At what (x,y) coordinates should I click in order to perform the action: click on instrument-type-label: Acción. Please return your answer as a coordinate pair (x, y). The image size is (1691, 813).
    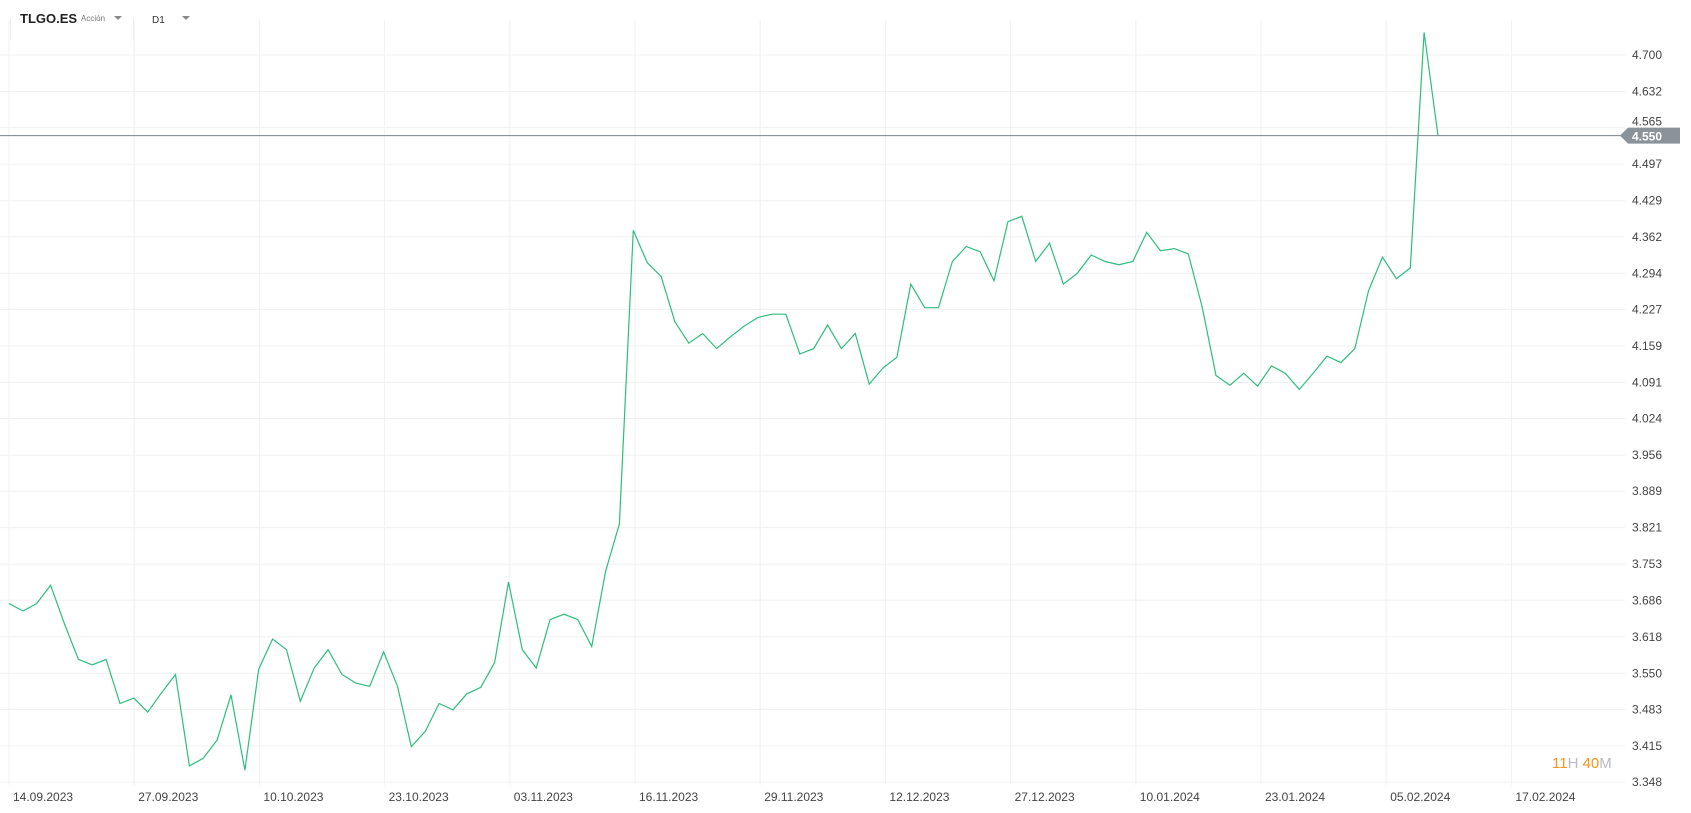
    Looking at the image, I should click on (93, 18).